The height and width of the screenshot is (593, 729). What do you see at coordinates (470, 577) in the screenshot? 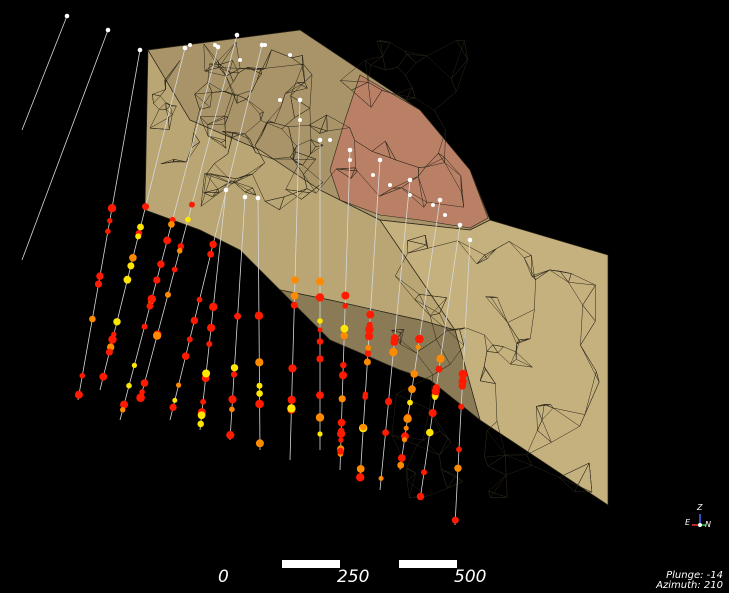
I see `scale-label-500: 500` at bounding box center [470, 577].